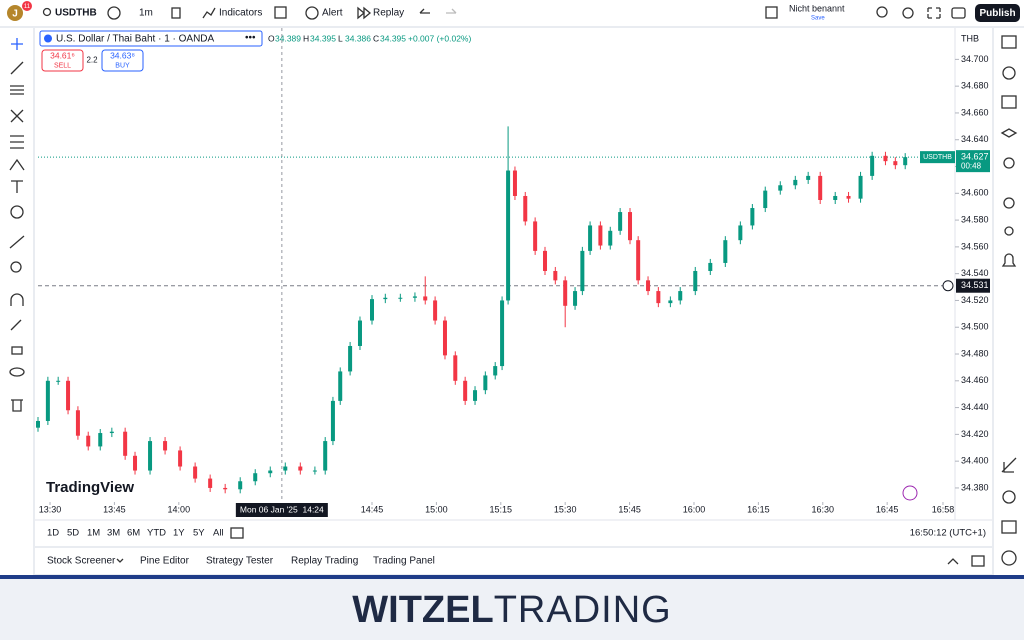  What do you see at coordinates (15, 13) in the screenshot?
I see `avatar` at bounding box center [15, 13].